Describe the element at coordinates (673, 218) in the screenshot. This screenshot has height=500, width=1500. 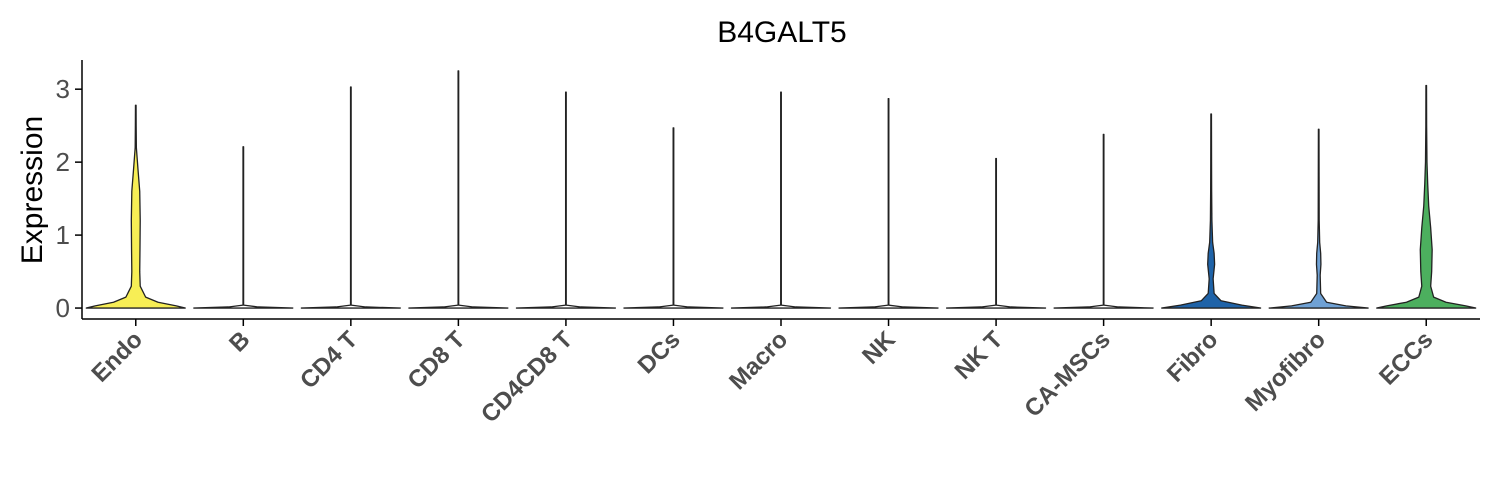
I see `violin-dcs` at that location.